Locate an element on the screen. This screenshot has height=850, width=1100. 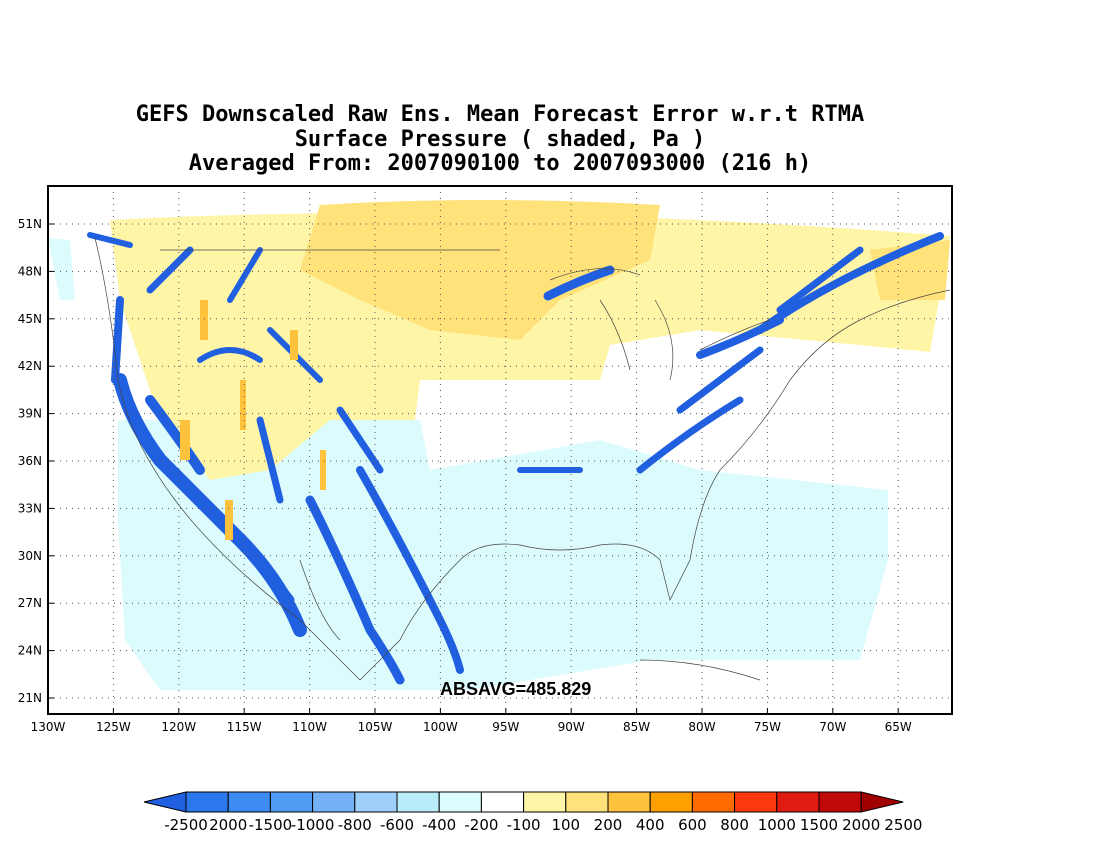
lat-label: 51N is located at coordinates (30, 224).